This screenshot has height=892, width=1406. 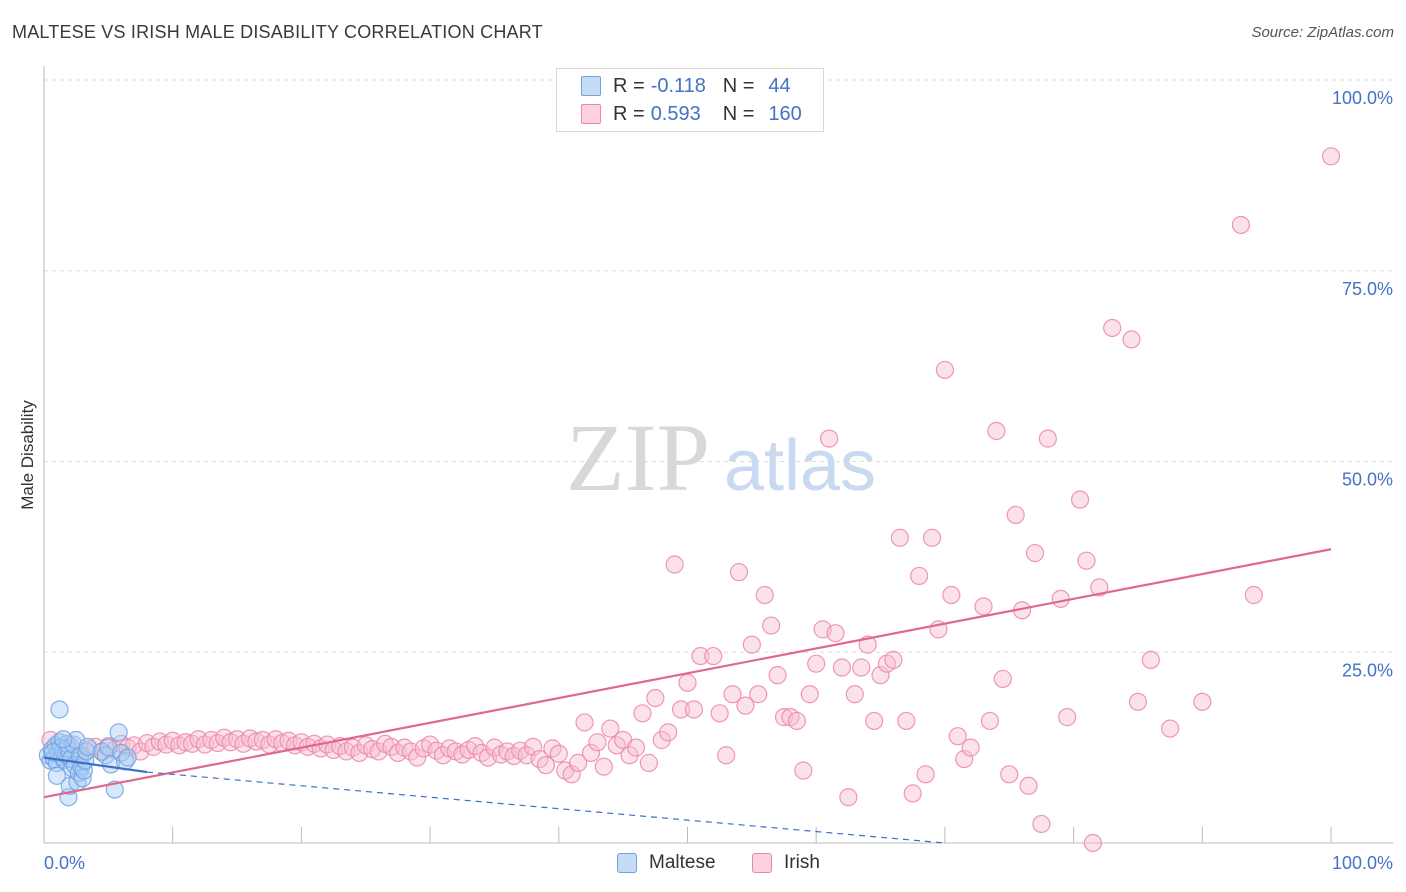 What do you see at coordinates (690, 100) in the screenshot?
I see `correlation-legend: R = -0.118 N = 44 R = 0.593 N = 160` at bounding box center [690, 100].